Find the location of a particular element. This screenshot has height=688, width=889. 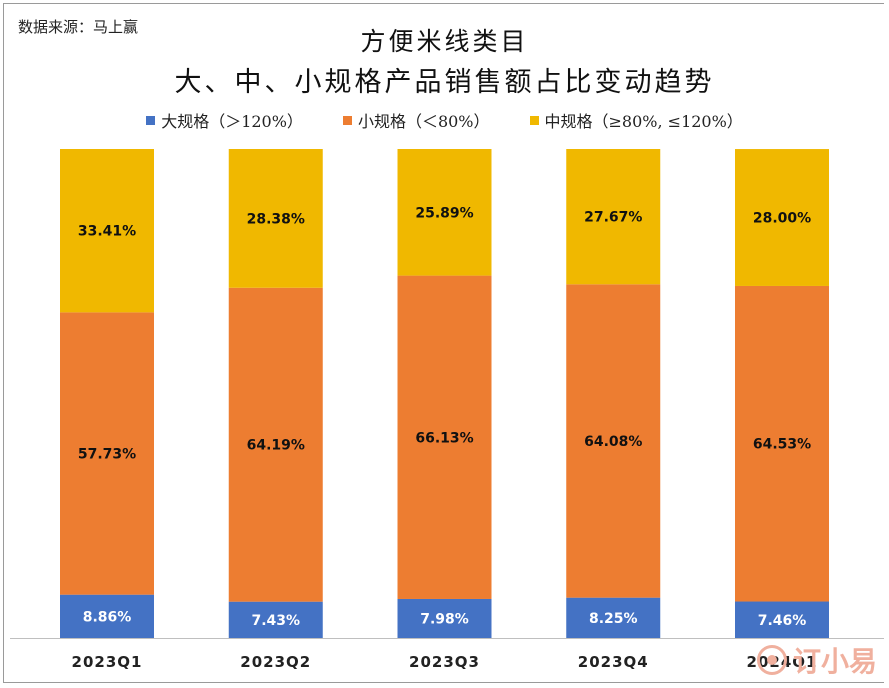

legend-swatch-medium is located at coordinates (534, 120).